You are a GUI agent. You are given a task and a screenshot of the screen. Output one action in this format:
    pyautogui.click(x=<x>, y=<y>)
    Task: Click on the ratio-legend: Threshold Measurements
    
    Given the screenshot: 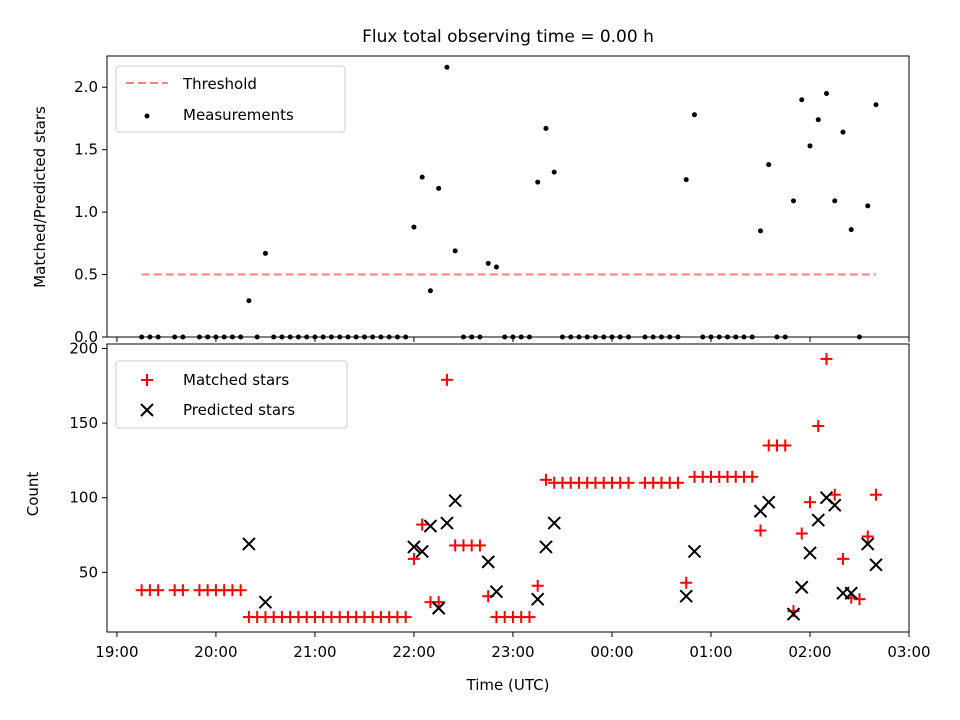 What is the action you would take?
    pyautogui.click(x=230, y=99)
    